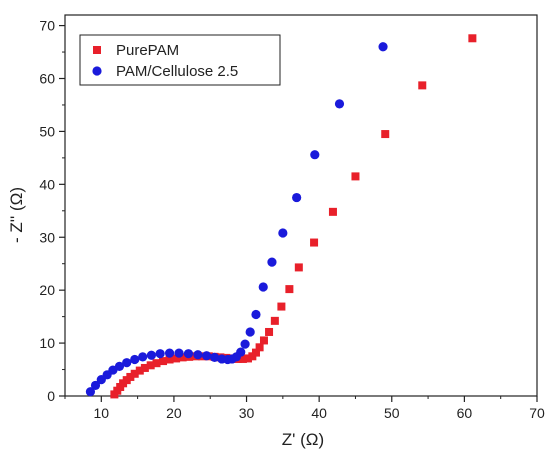  What do you see at coordinates (247, 413) in the screenshot?
I see `x-tick-label: 30` at bounding box center [247, 413].